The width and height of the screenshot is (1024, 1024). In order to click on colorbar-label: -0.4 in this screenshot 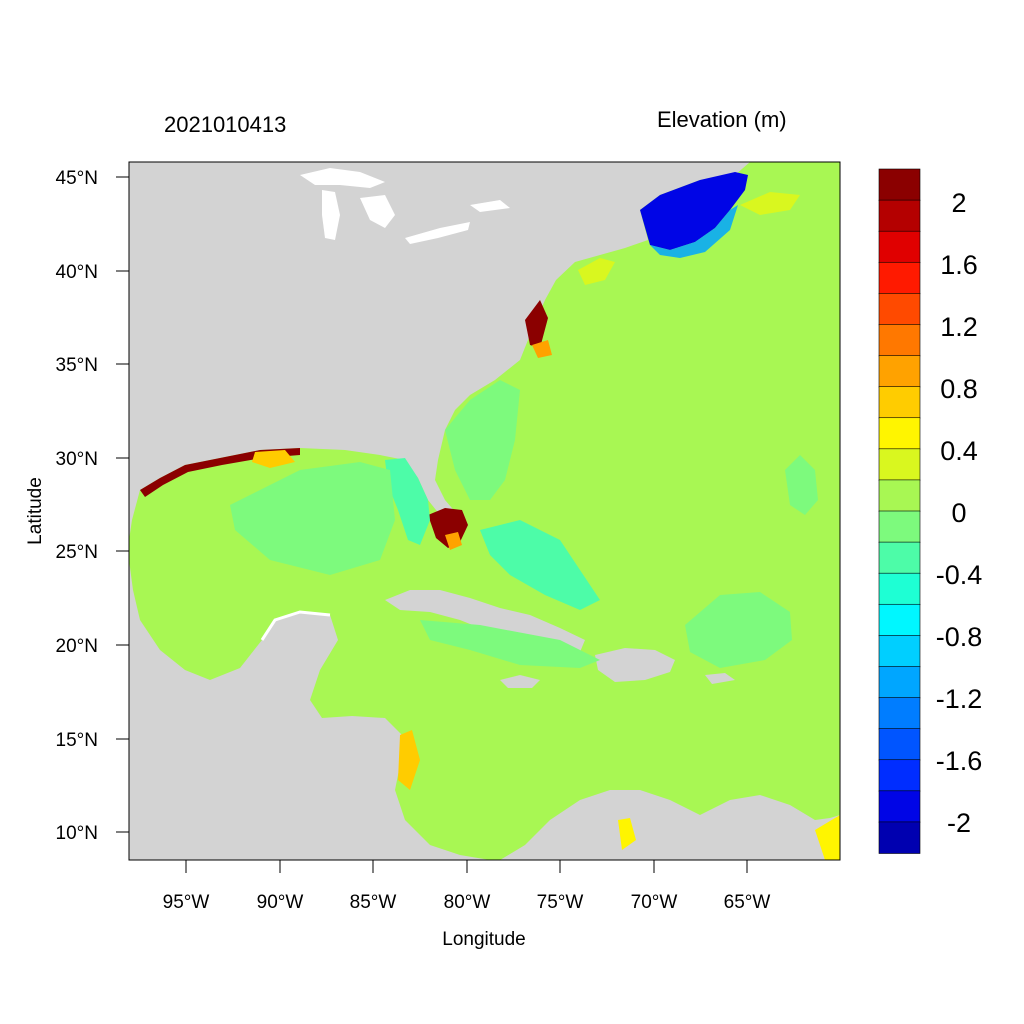, I will do `click(959, 575)`.